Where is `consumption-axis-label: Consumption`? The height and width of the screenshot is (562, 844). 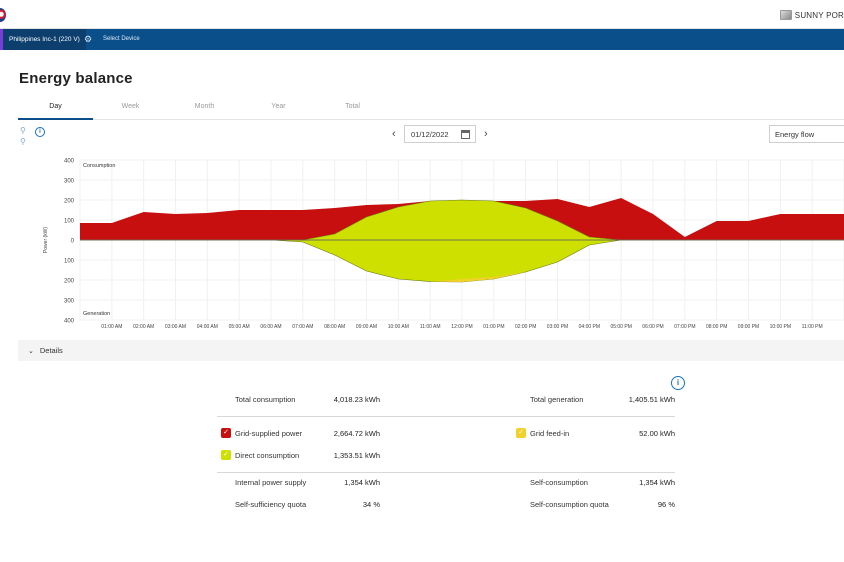 consumption-axis-label: Consumption is located at coordinates (99, 166).